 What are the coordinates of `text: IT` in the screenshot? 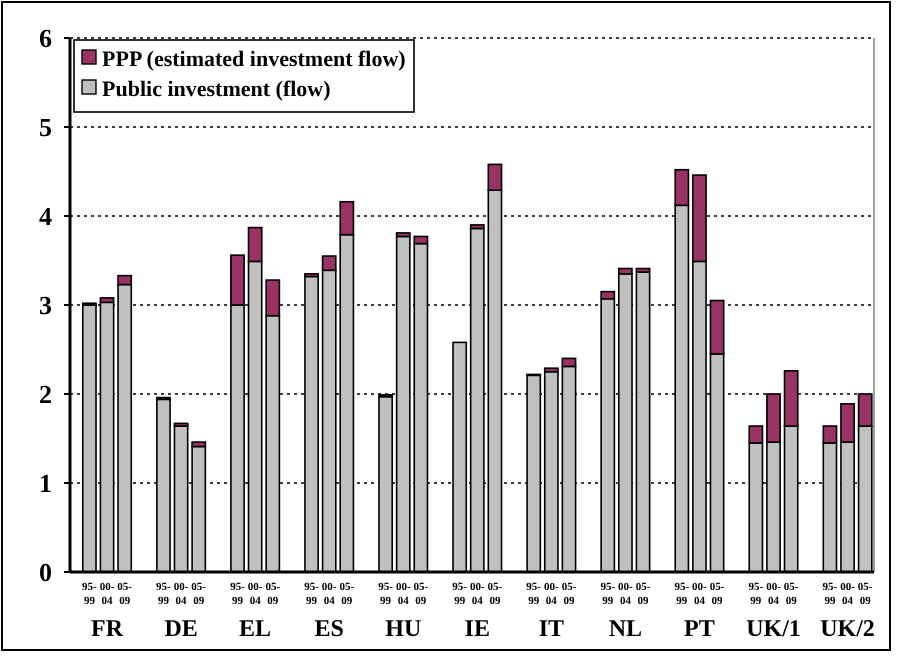 It's located at (551, 628).